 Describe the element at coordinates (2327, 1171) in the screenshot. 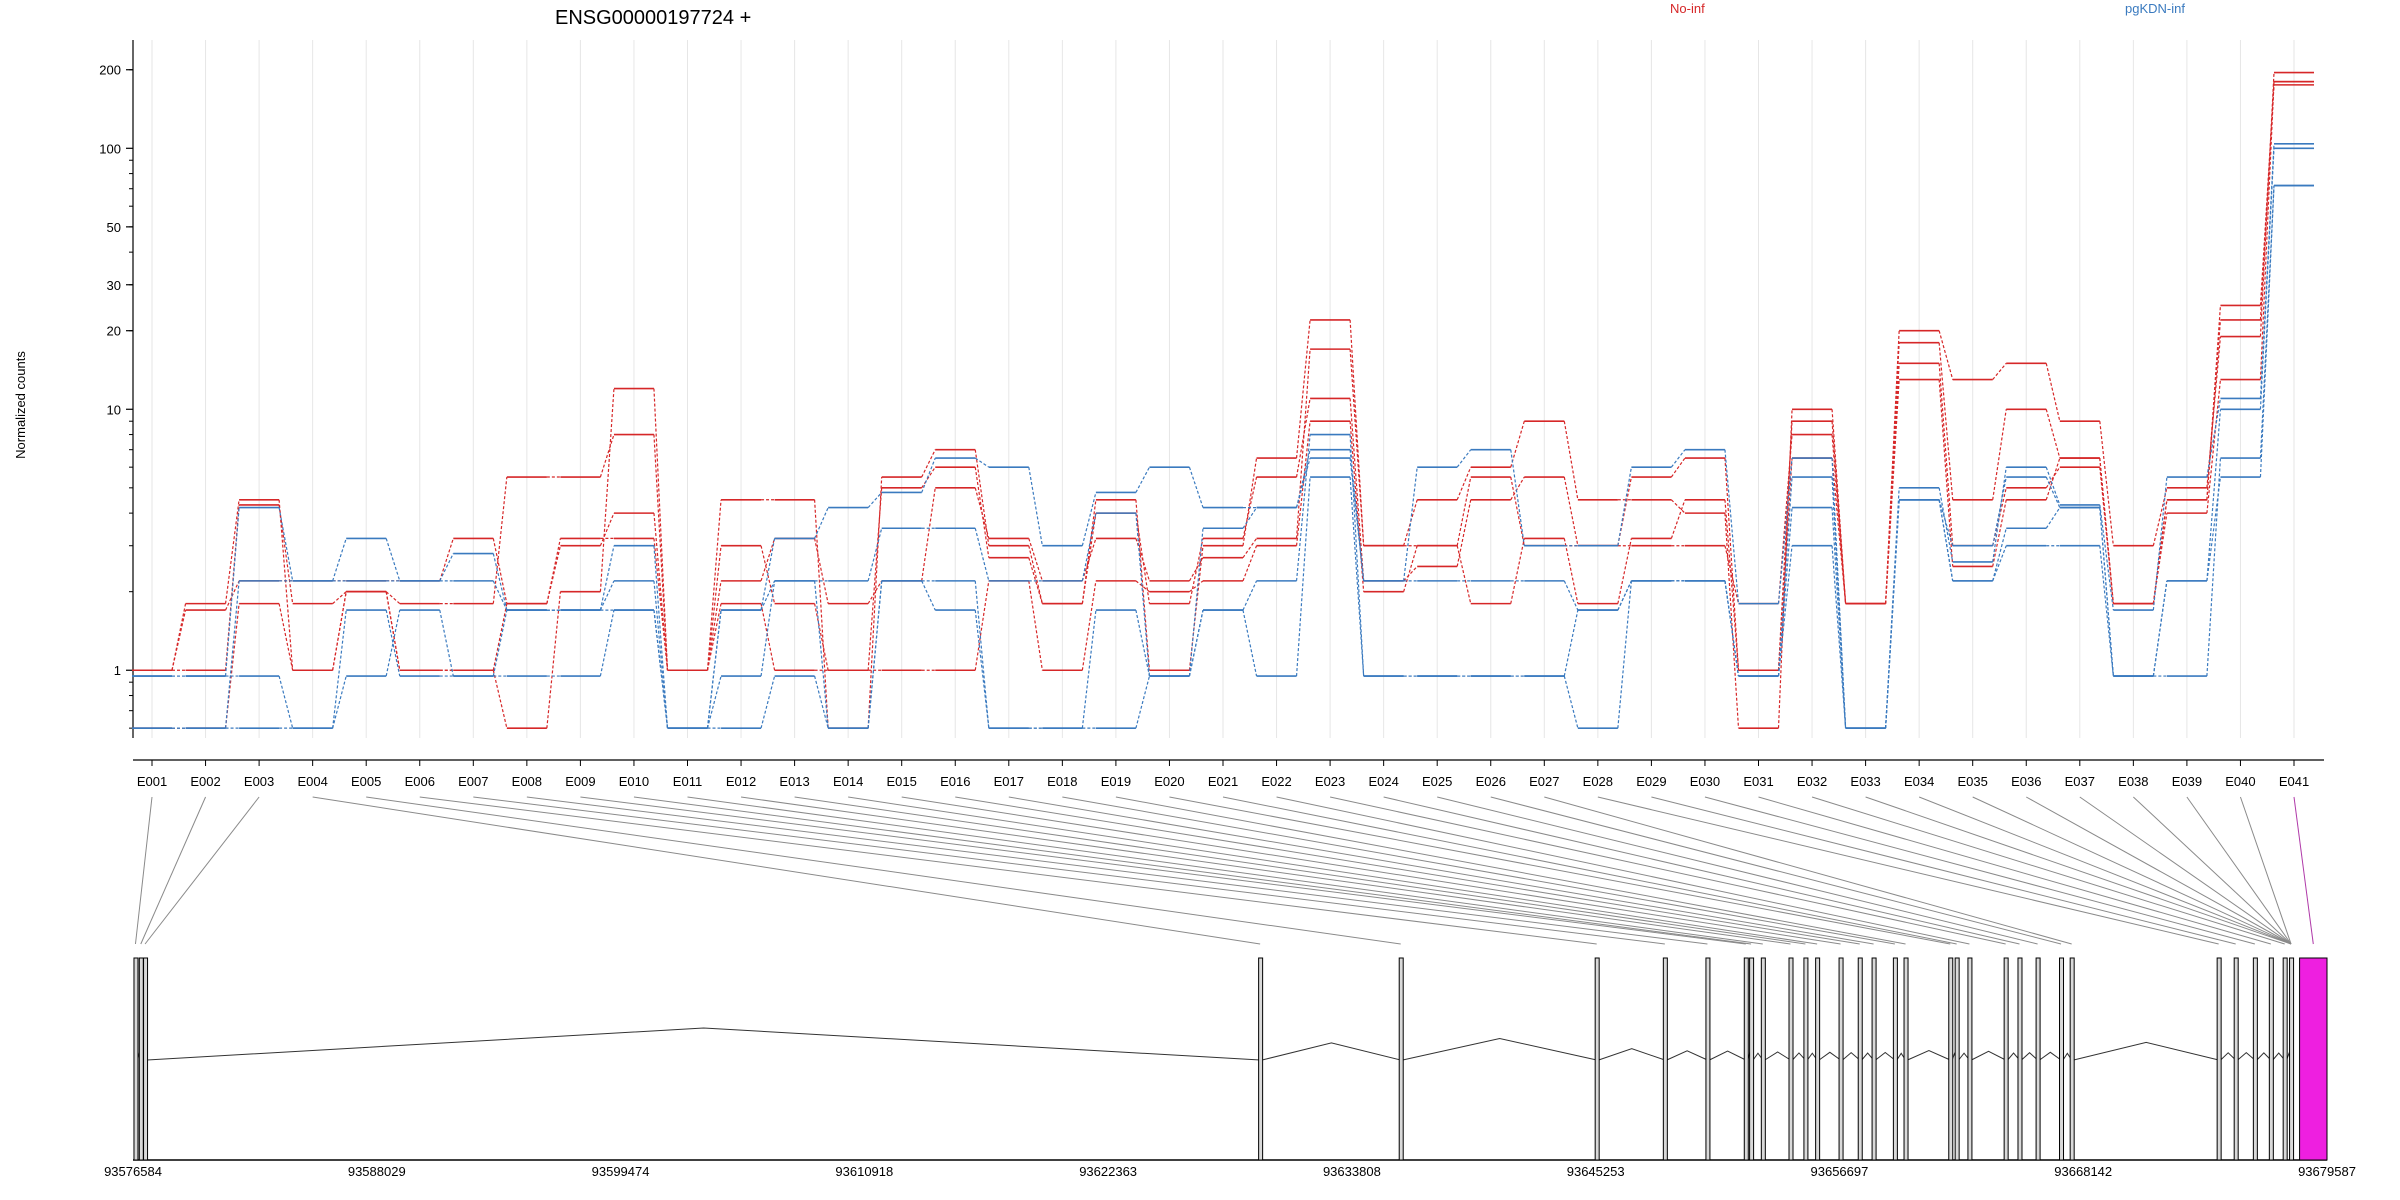

I see `coordinate-label: 93679587` at that location.